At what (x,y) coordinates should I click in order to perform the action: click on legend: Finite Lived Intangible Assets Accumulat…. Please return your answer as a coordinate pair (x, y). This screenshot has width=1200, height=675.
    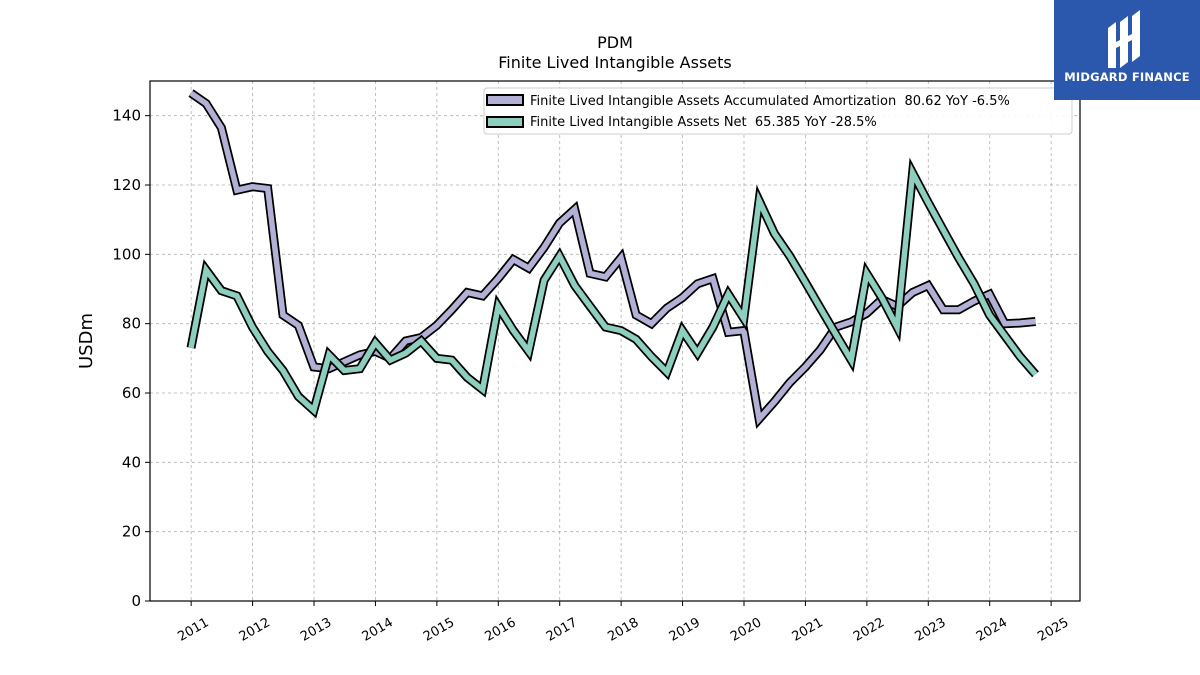
    Looking at the image, I should click on (778, 111).